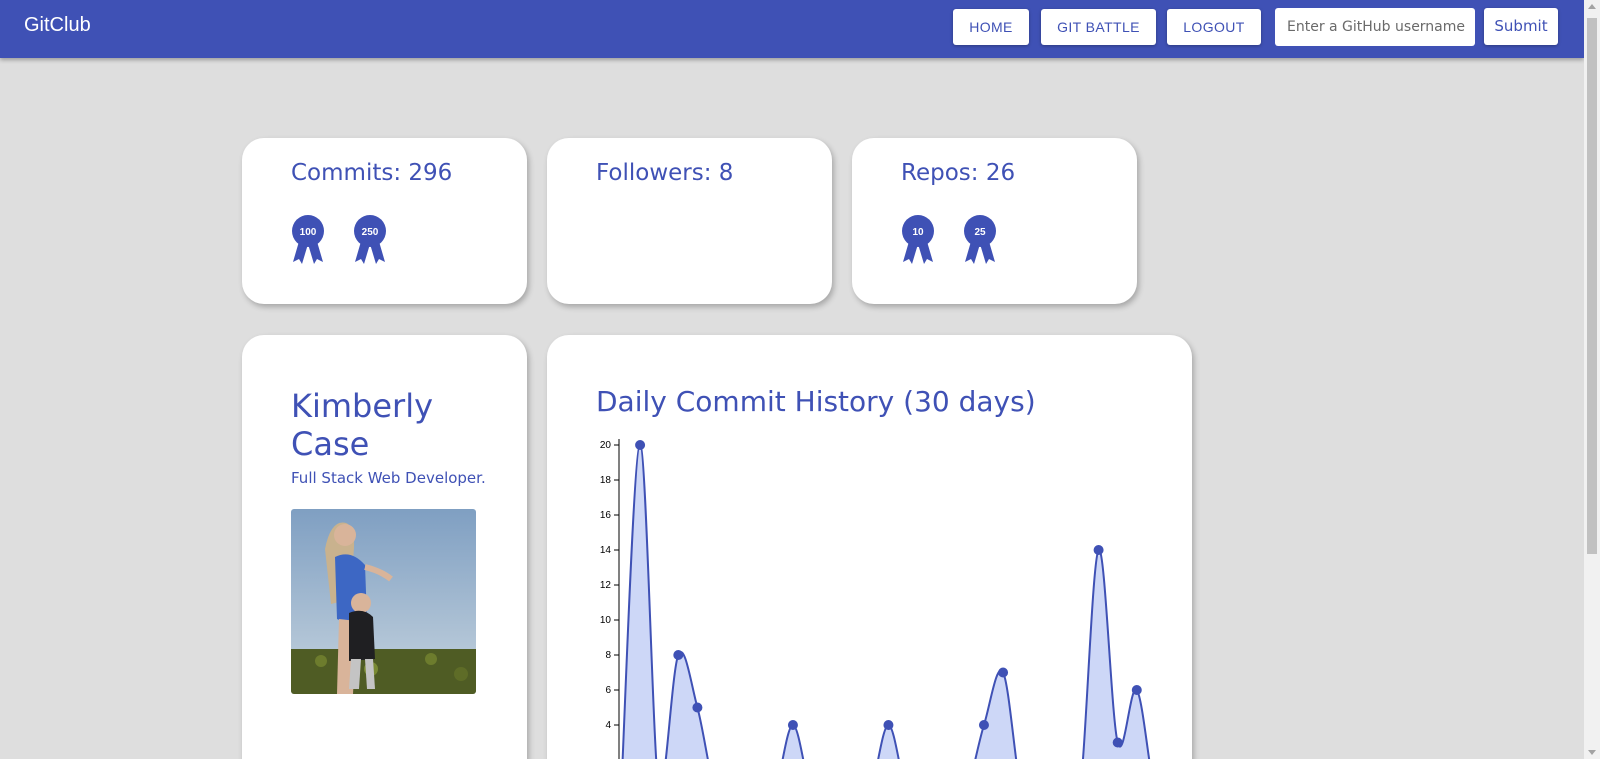 The width and height of the screenshot is (1600, 759). Describe the element at coordinates (57, 25) in the screenshot. I see `brand-logo: GitClub` at that location.